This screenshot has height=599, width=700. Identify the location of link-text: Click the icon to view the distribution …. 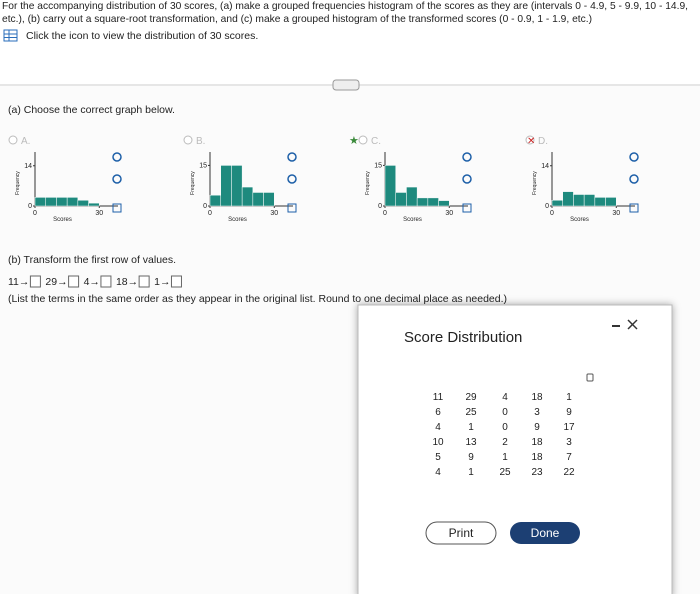
(142, 36).